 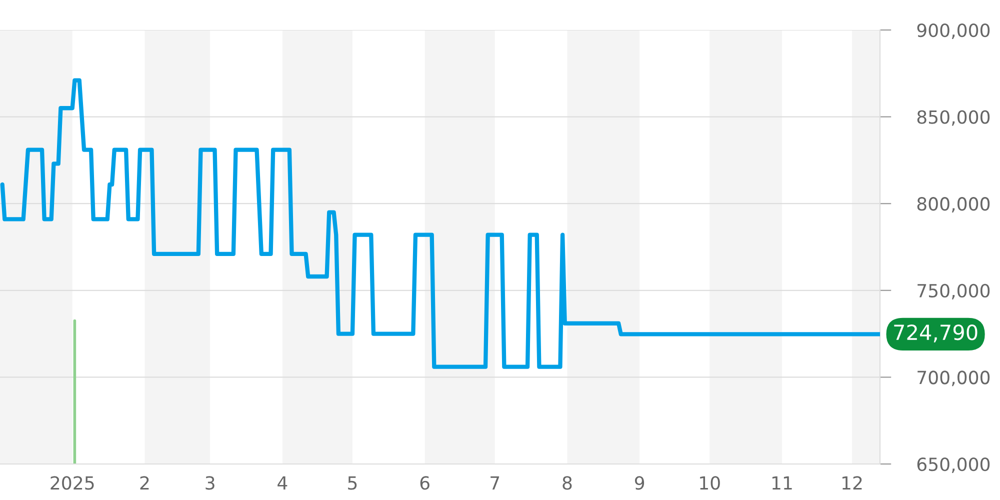 What do you see at coordinates (210, 483) in the screenshot?
I see `x-tick-label: 3` at bounding box center [210, 483].